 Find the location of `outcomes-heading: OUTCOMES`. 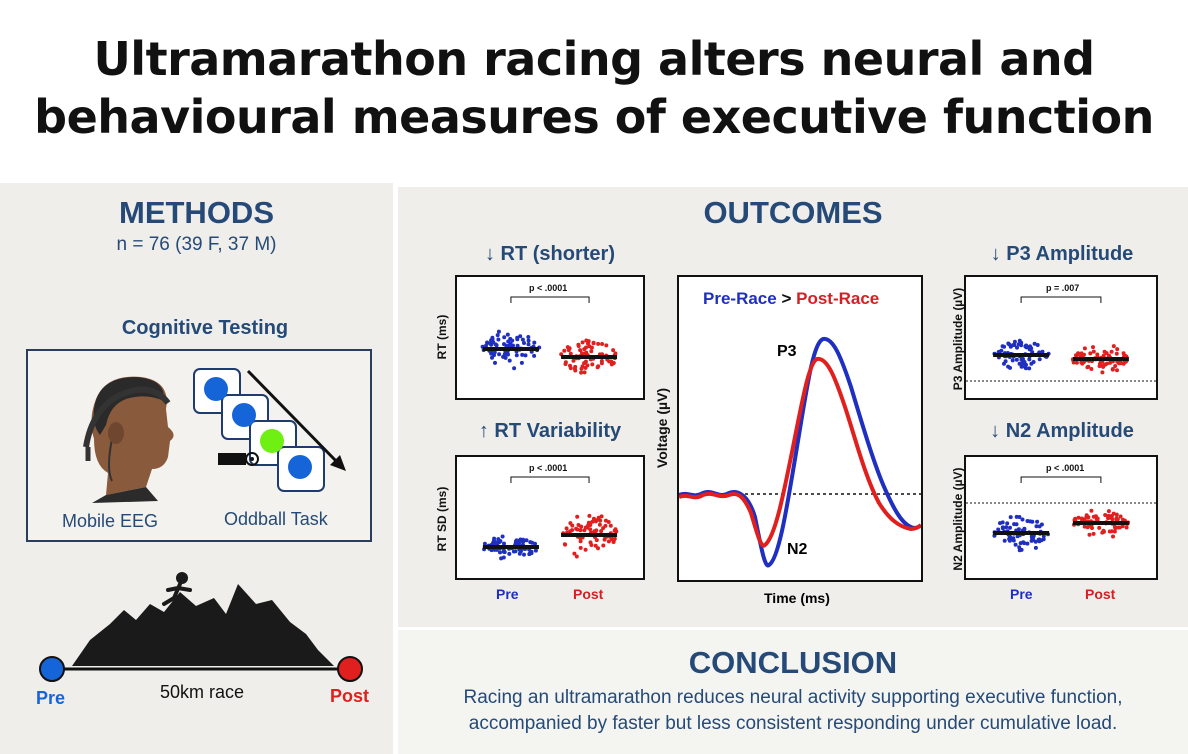

outcomes-heading: OUTCOMES is located at coordinates (793, 212).